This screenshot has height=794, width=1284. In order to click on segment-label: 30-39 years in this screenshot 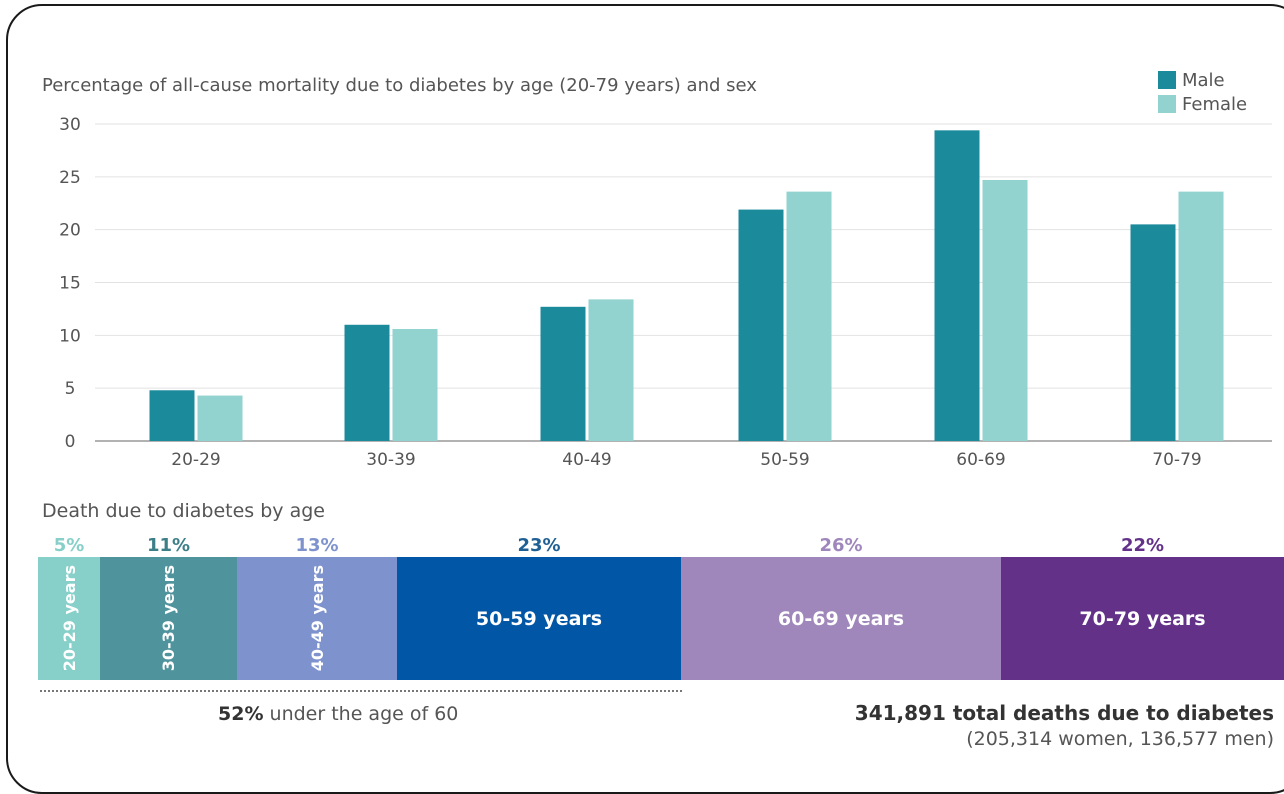, I will do `click(168, 618)`.